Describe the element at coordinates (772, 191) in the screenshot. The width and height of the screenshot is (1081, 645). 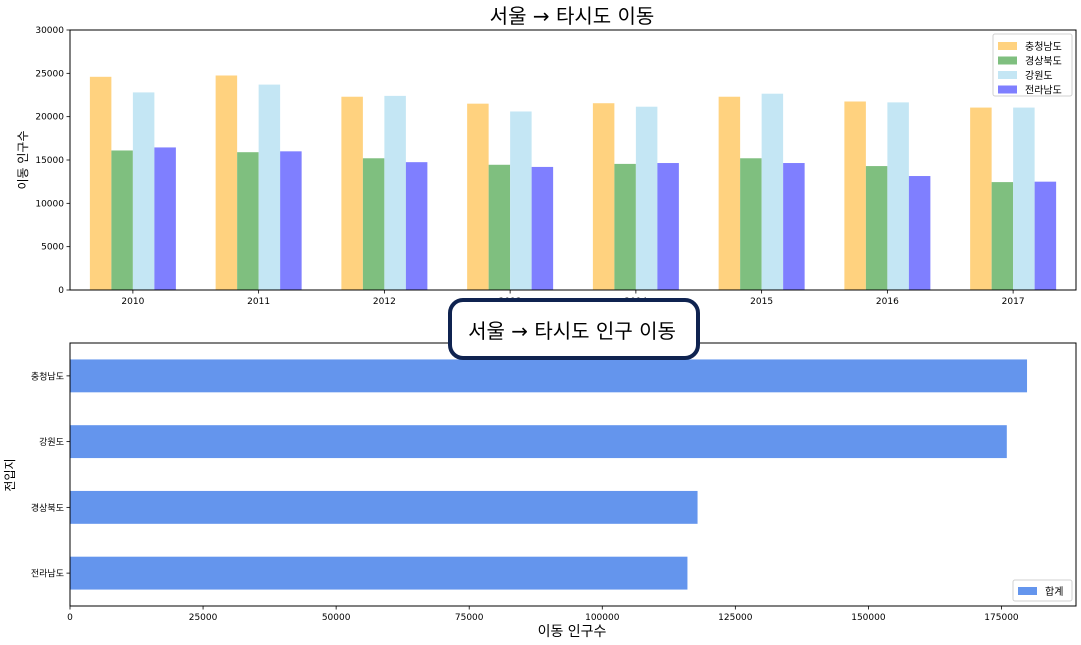
I see `bar-2015-강원도` at that location.